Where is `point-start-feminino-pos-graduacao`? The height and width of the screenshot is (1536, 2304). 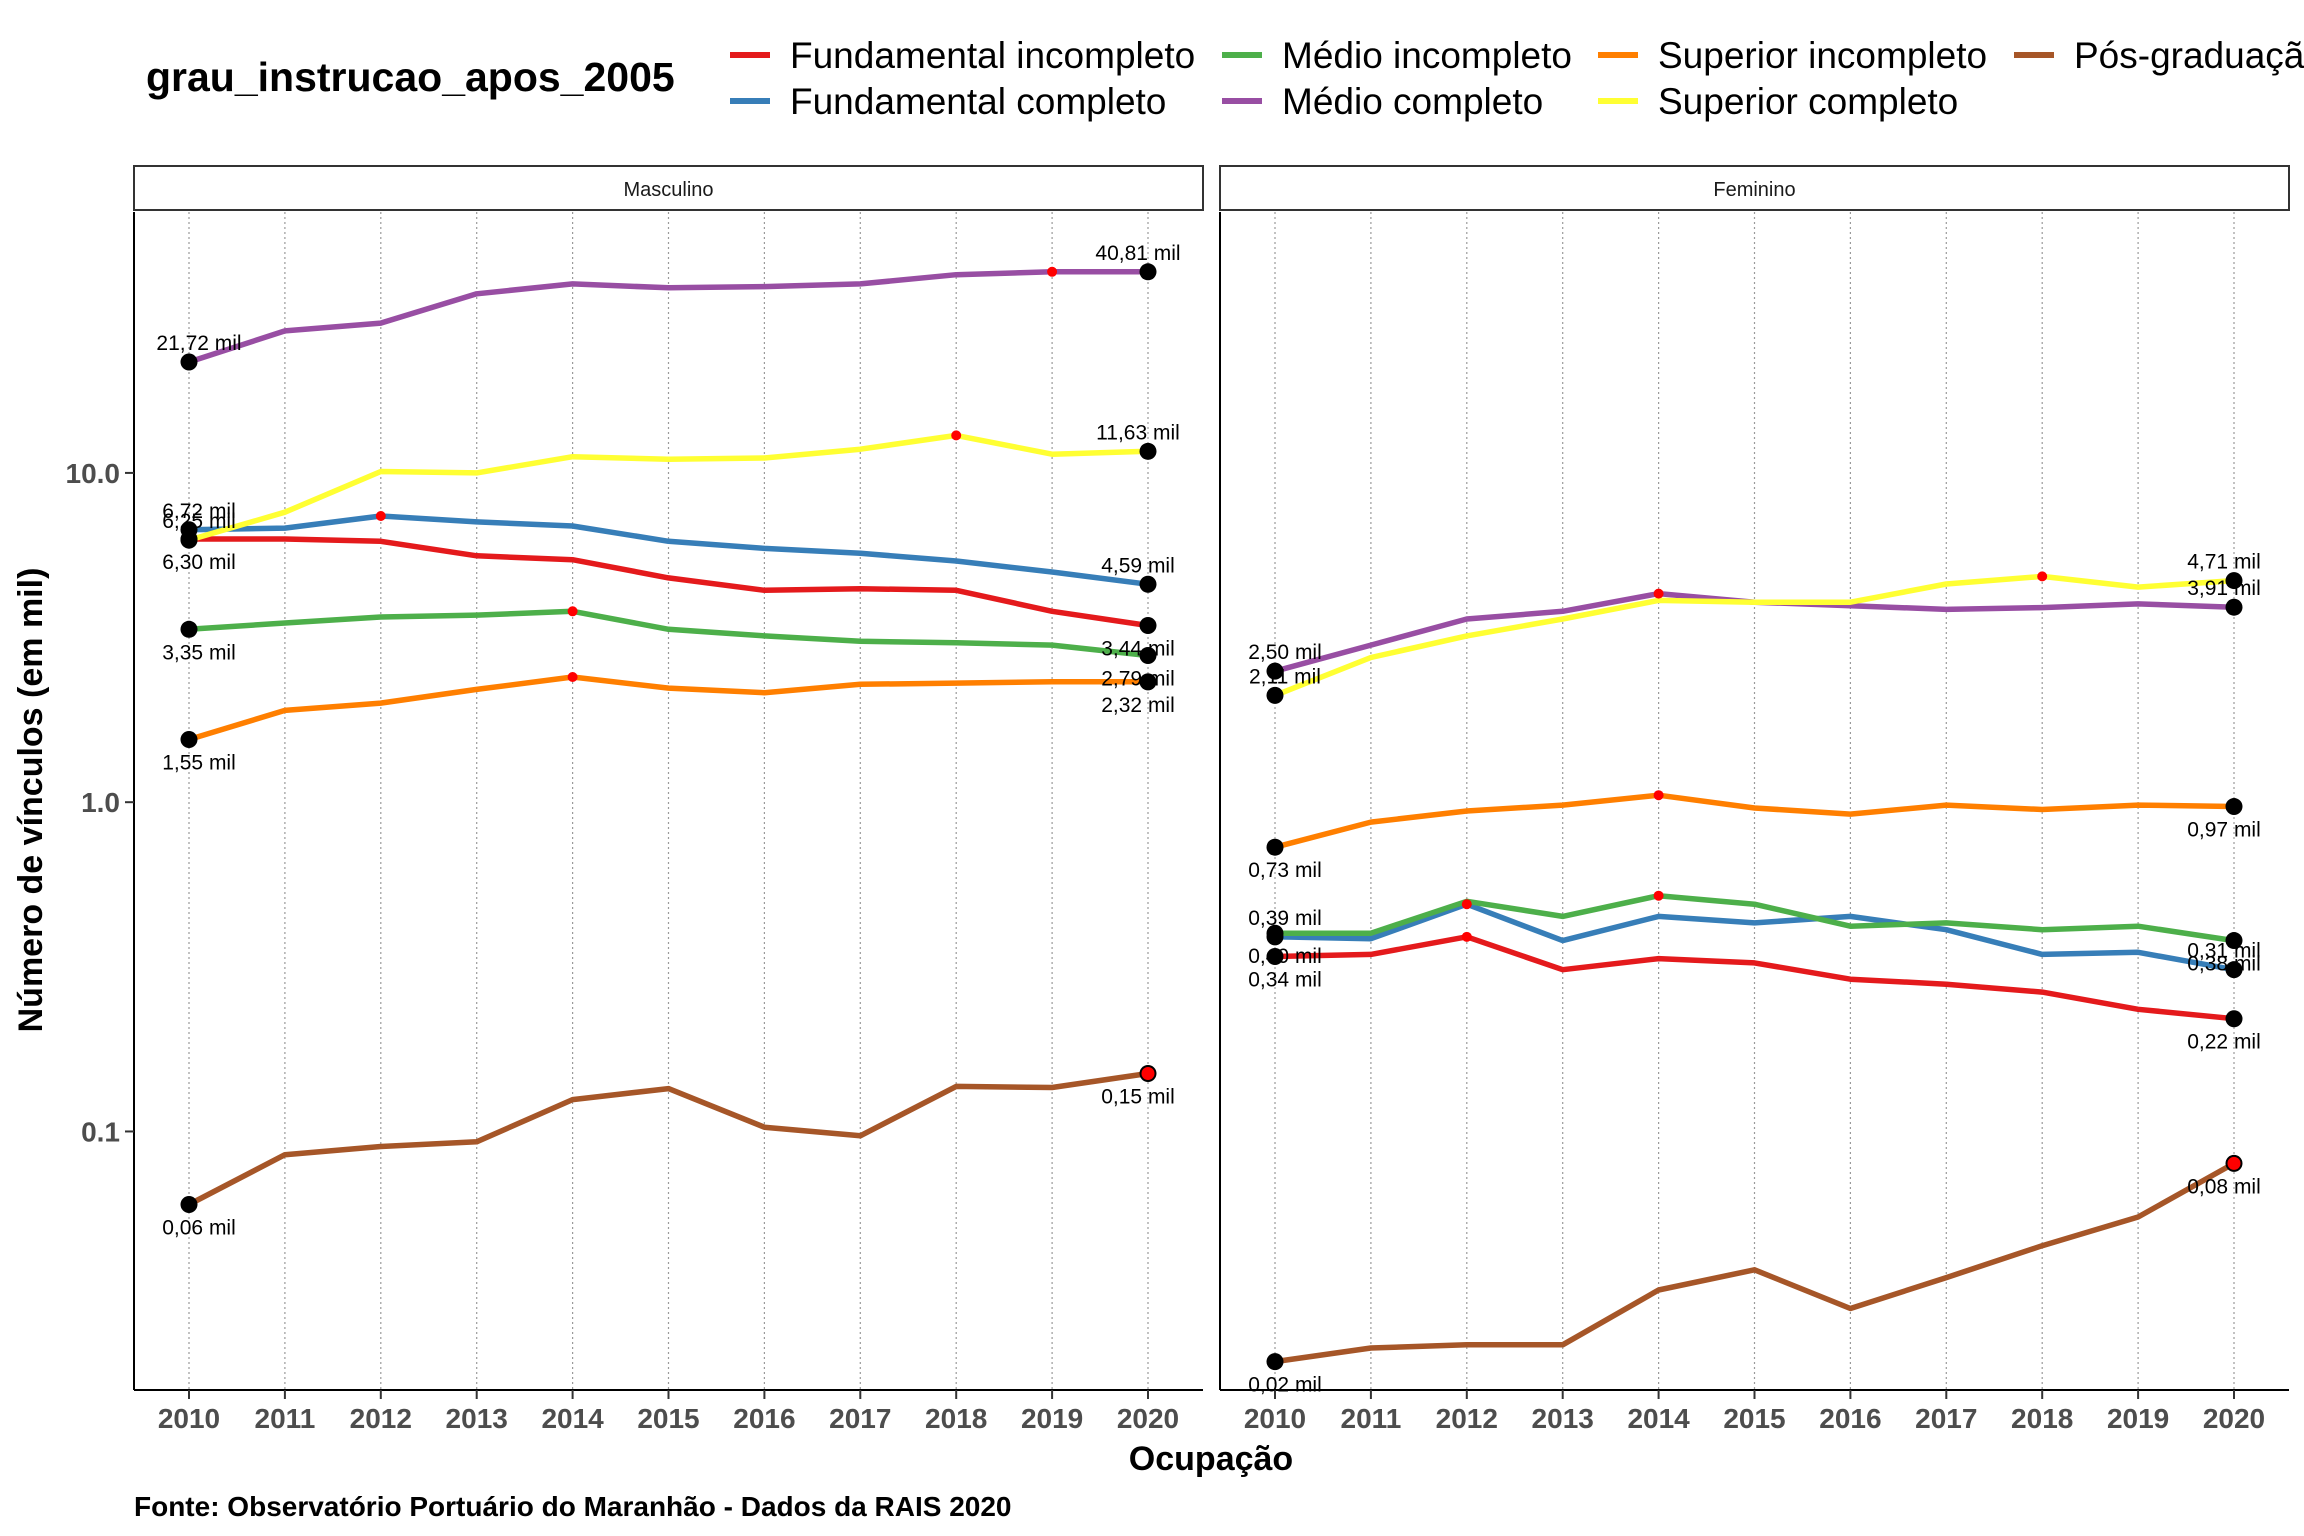 point-start-feminino-pos-graduacao is located at coordinates (1275, 1362).